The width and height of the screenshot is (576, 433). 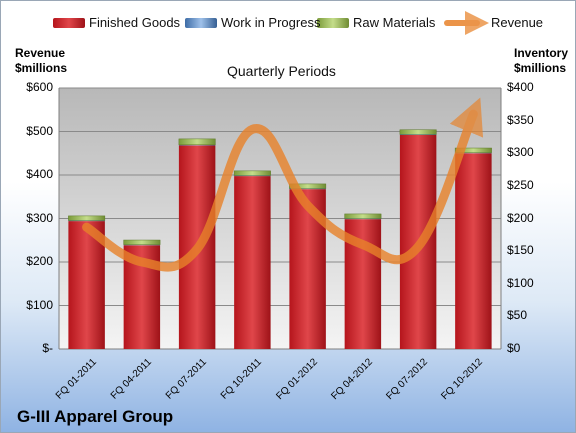 I want to click on left-axis-title-line2: $millions, so click(x=41, y=68).